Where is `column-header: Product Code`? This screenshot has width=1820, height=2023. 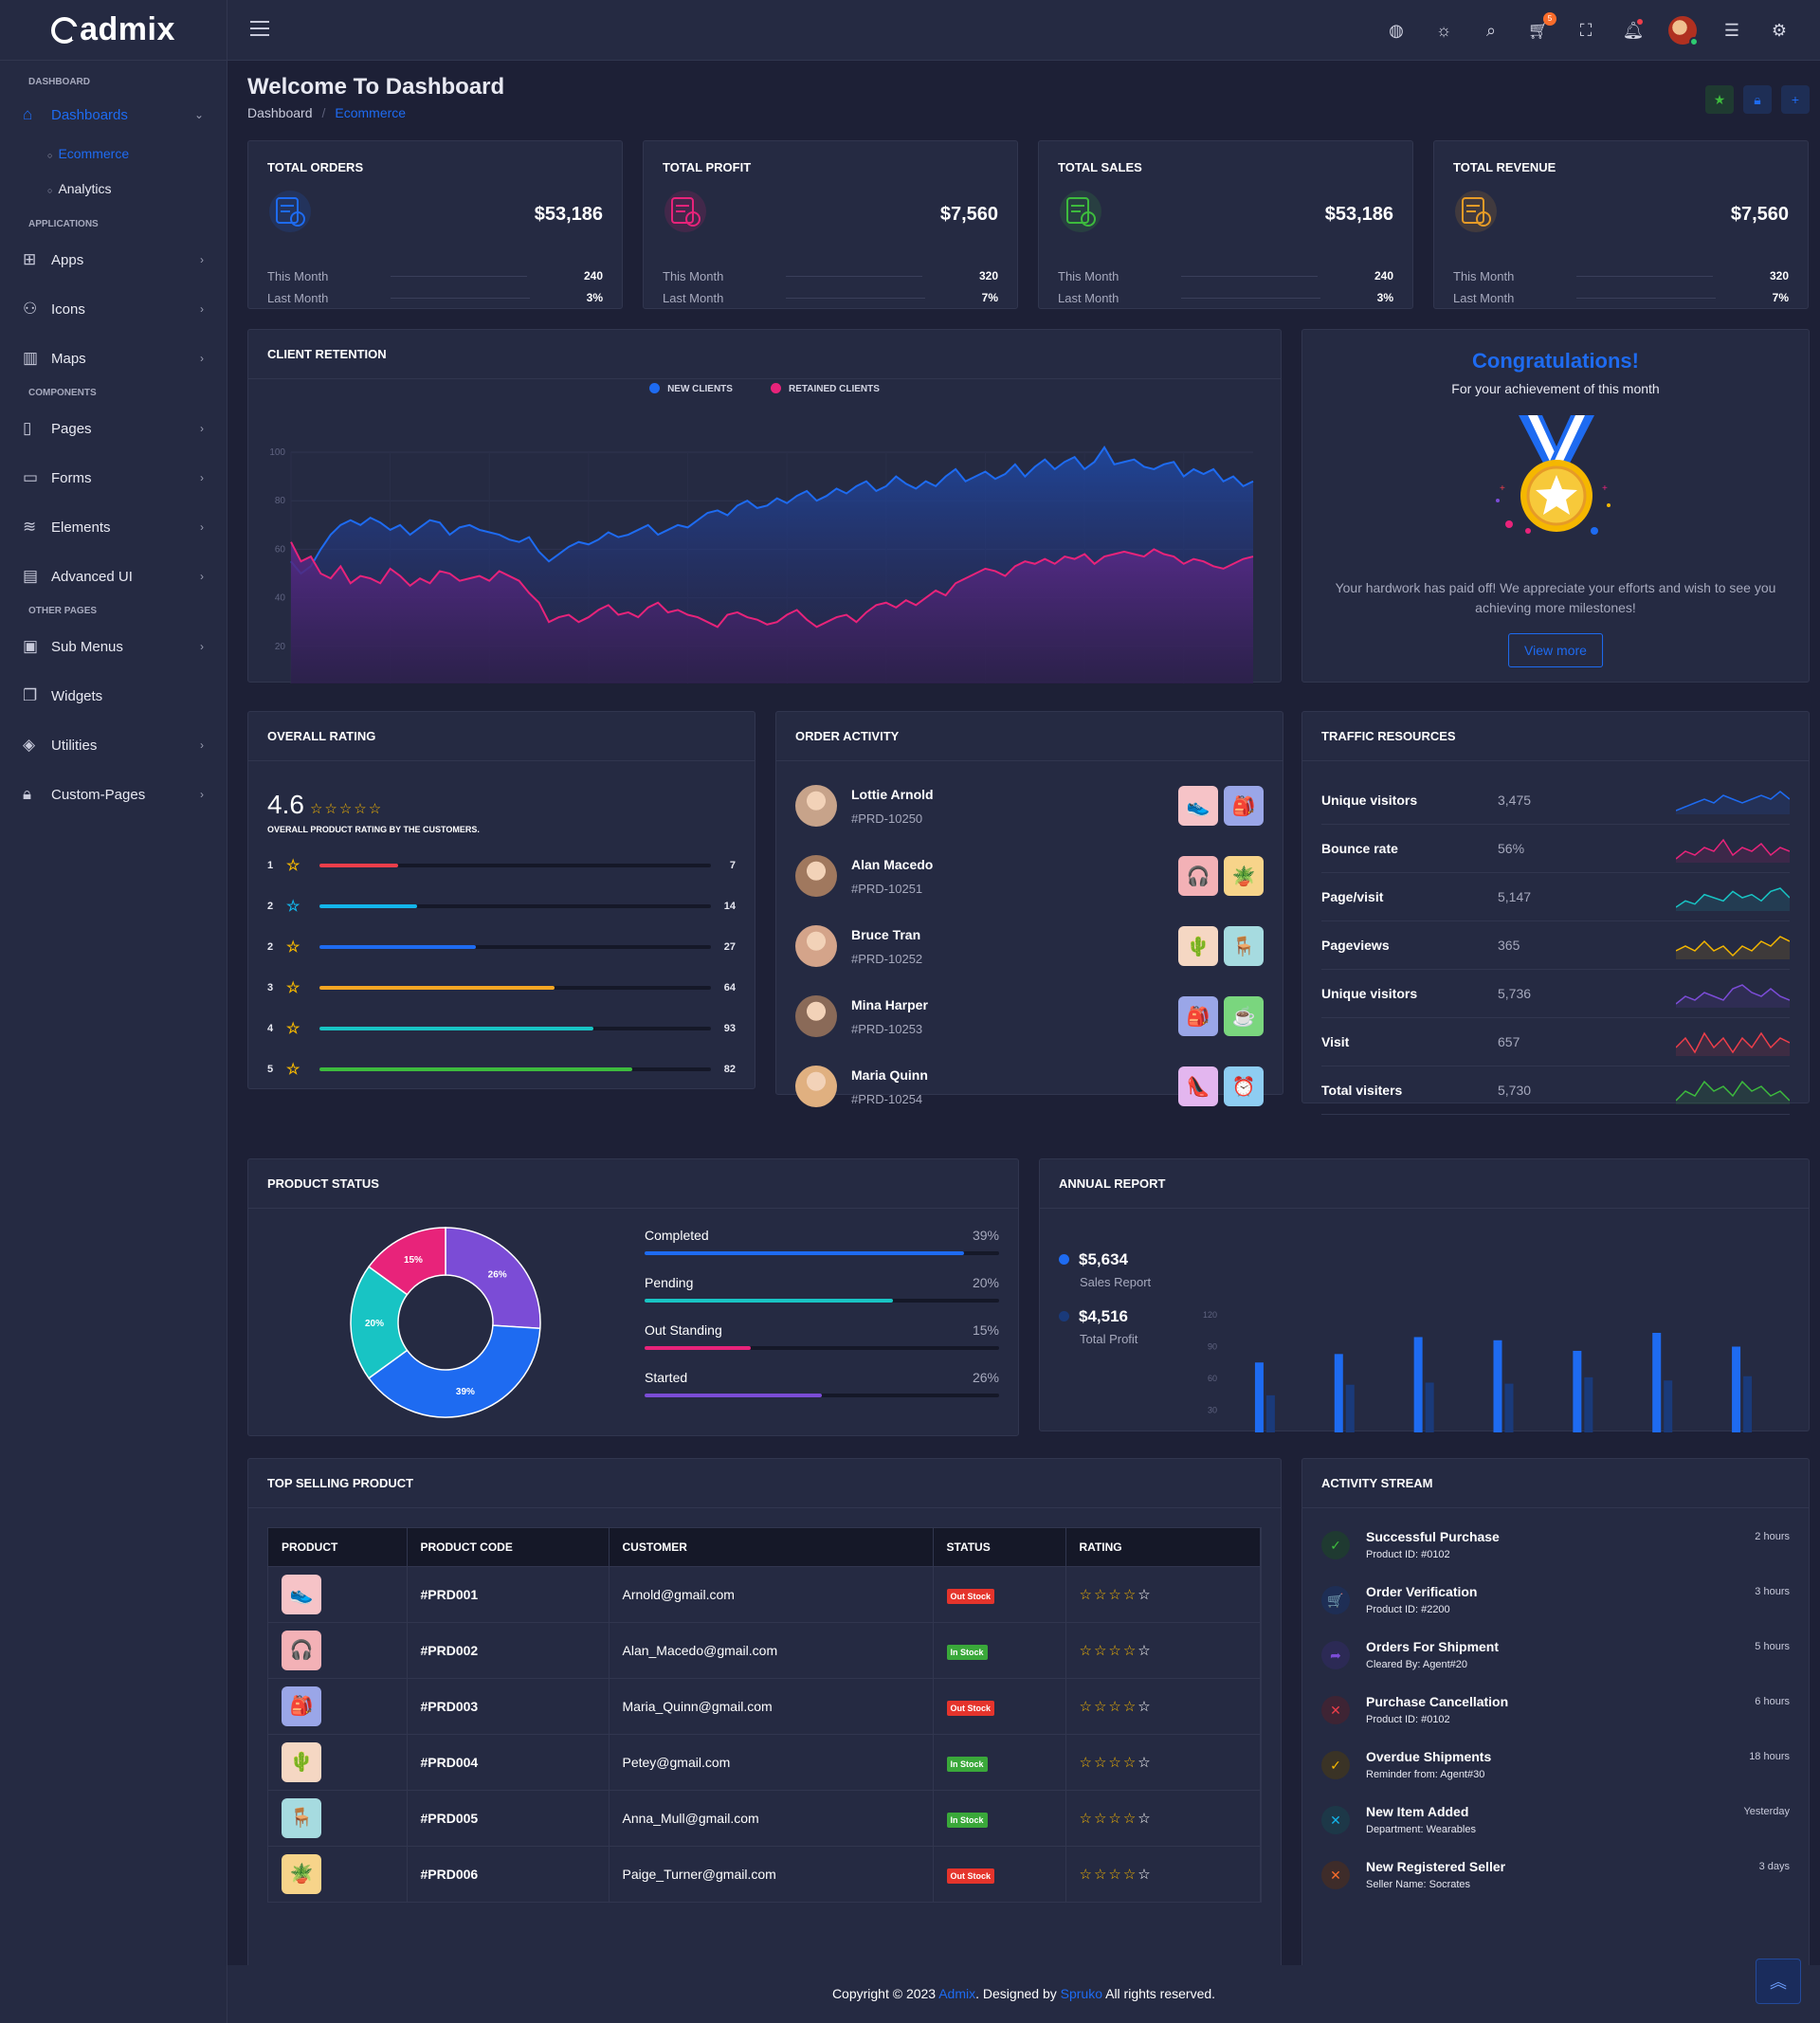 column-header: Product Code is located at coordinates (508, 1547).